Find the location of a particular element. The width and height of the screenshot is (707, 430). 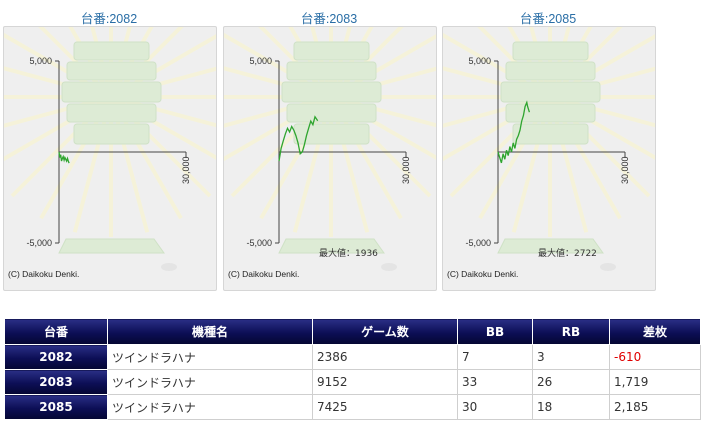

graph-title: 台番:2083 is located at coordinates (329, 19).